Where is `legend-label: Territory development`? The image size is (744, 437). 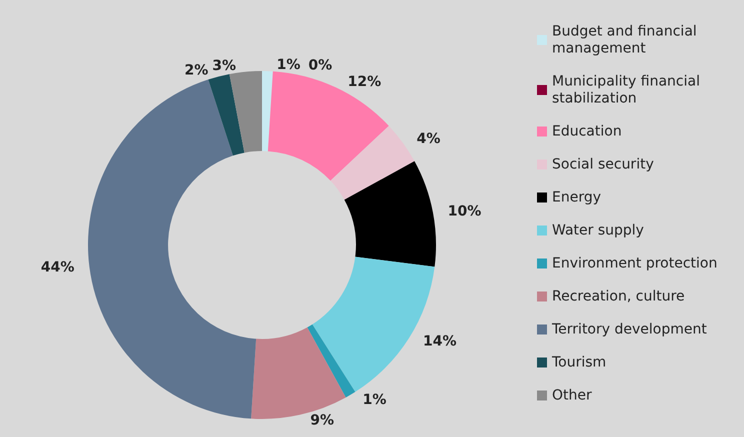
legend-label: Territory development is located at coordinates (629, 330).